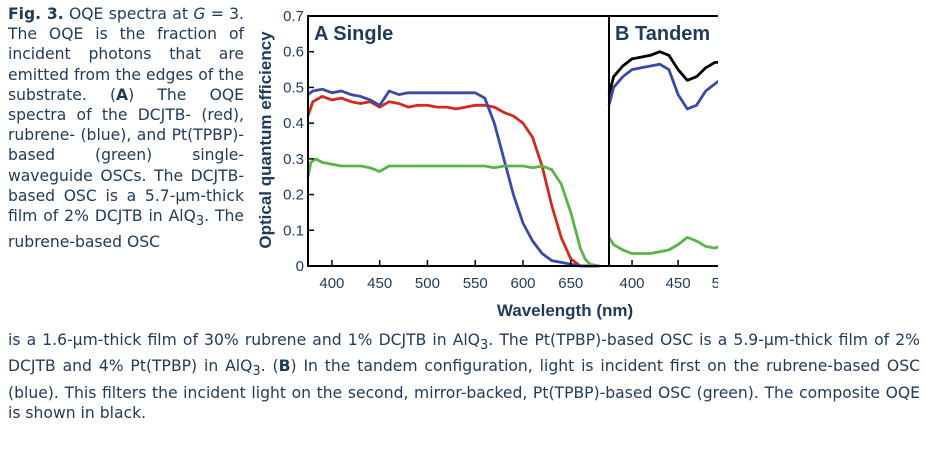  Describe the element at coordinates (293, 87) in the screenshot. I see `y-tick-label: 0.5` at that location.